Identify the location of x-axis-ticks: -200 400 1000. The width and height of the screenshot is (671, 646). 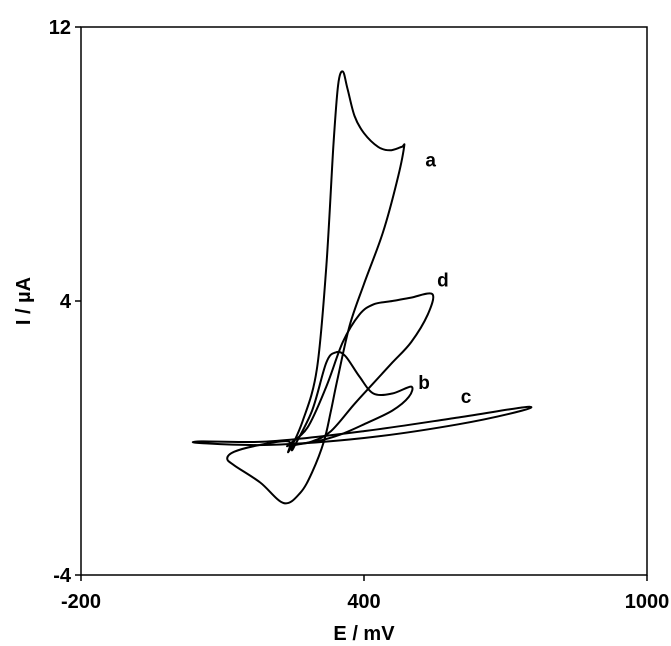
(365, 594).